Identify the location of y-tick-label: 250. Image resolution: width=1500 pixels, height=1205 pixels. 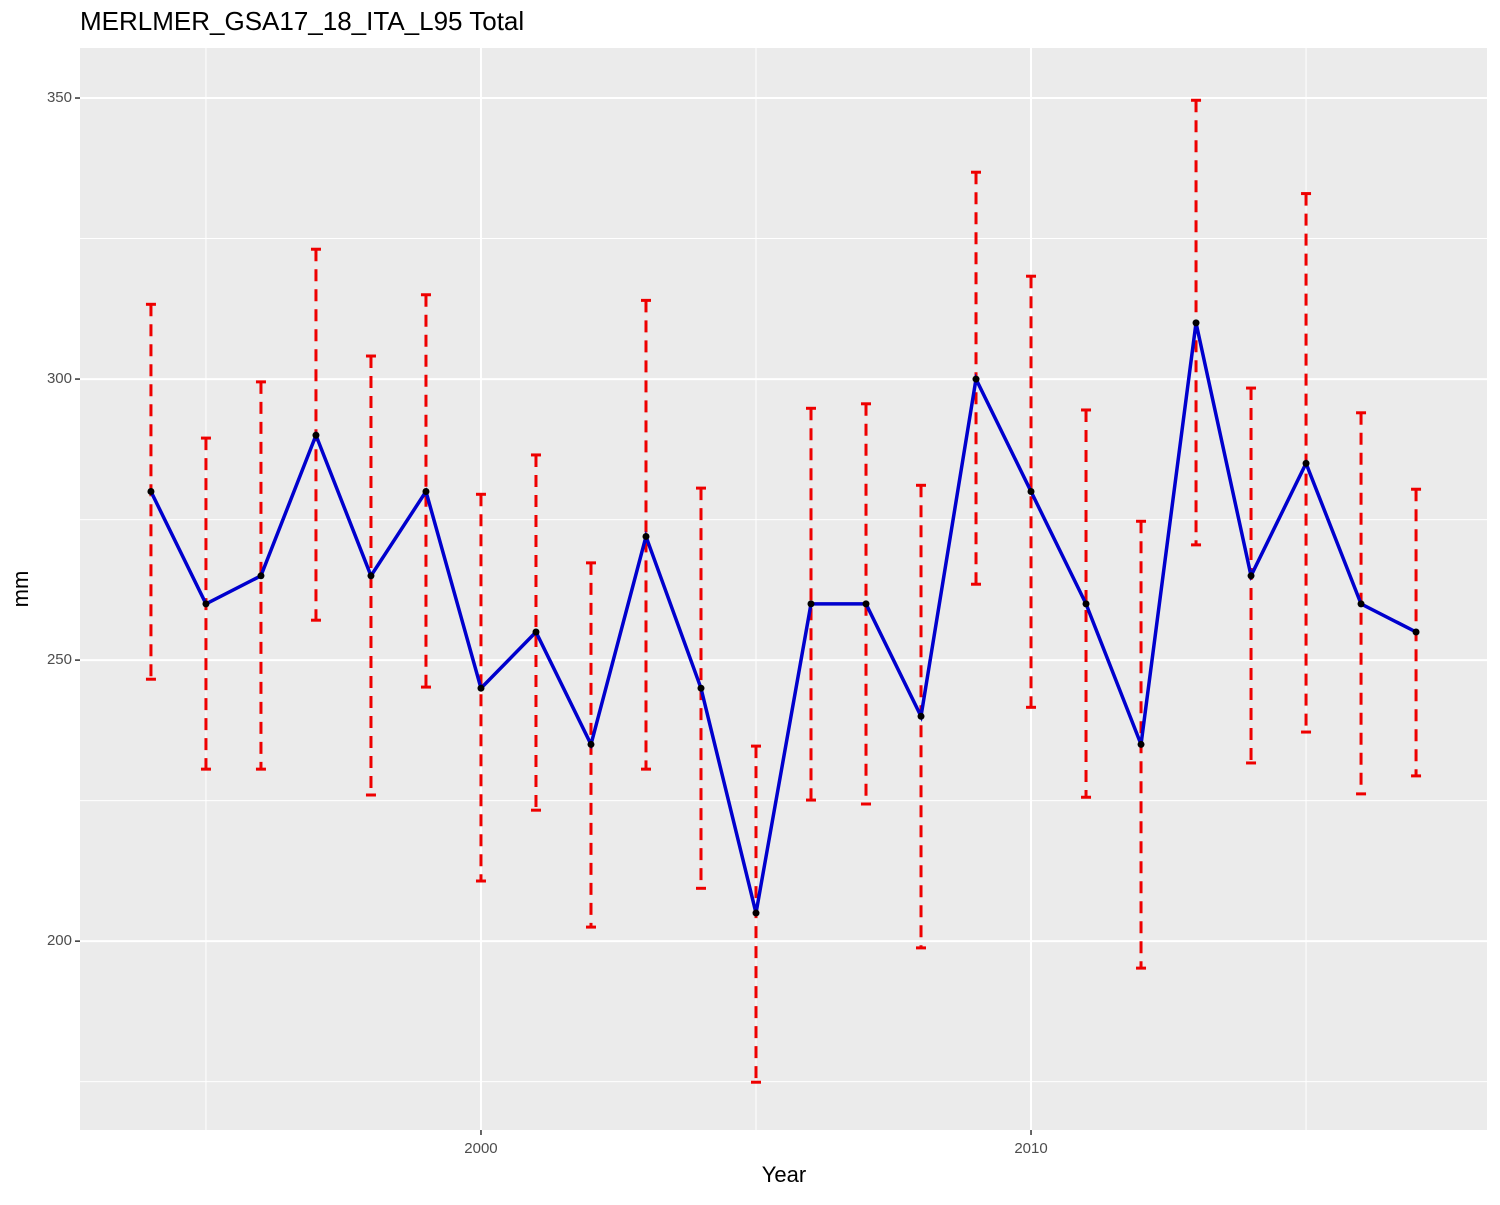
(59, 659).